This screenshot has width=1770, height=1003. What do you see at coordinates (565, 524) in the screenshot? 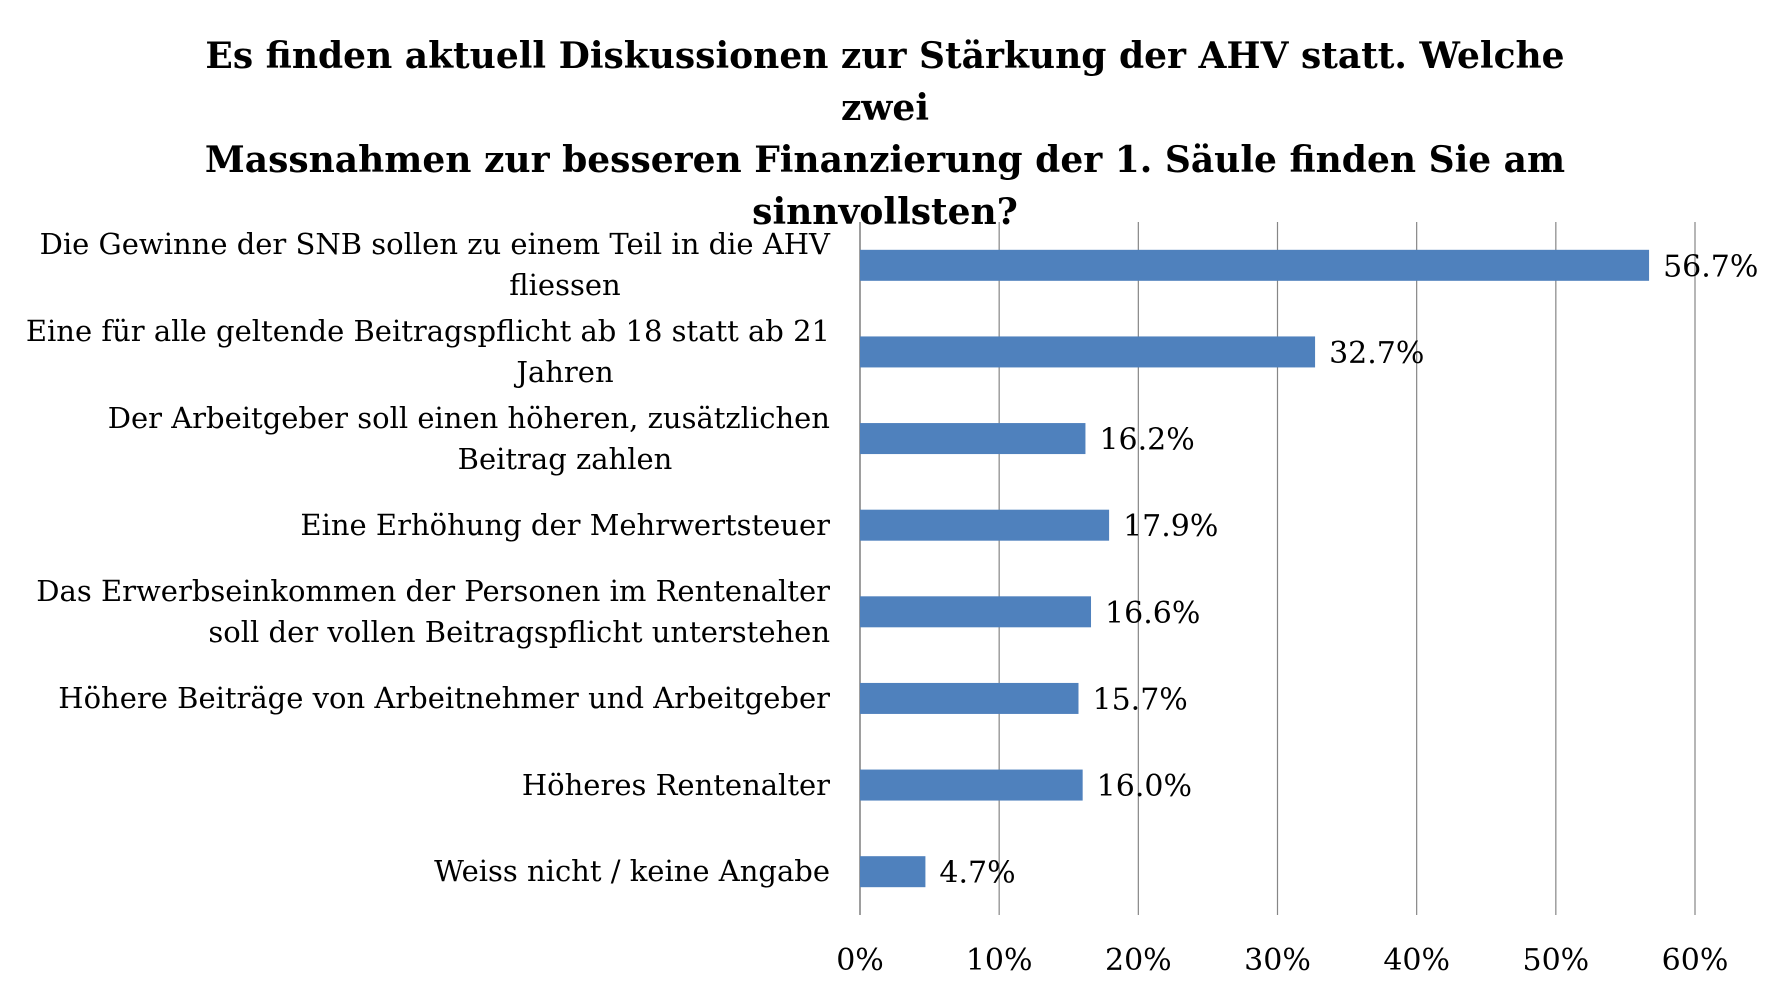
I see `category-label-line: Eine Erhöhung der Mehrwertsteuer` at bounding box center [565, 524].